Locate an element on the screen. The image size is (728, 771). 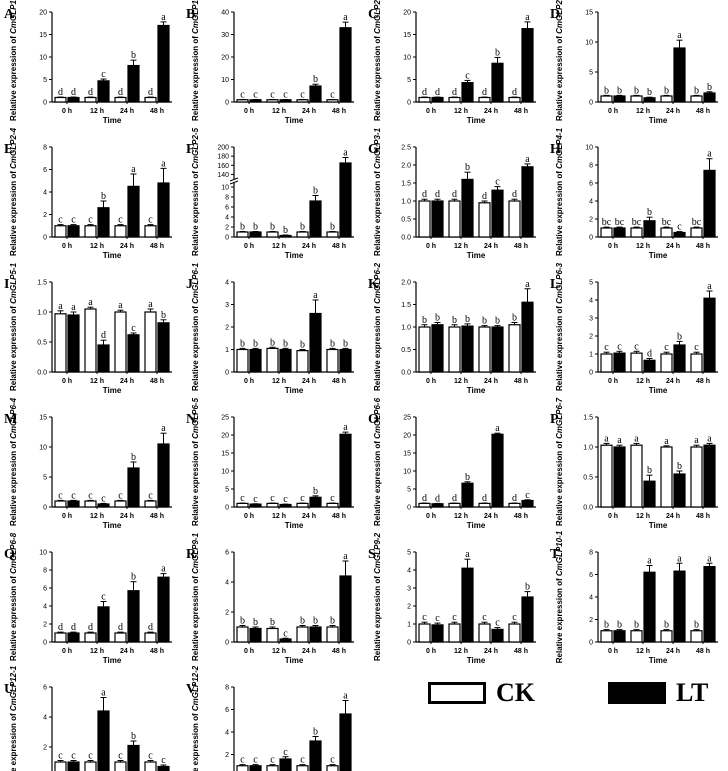
y-tick-label: 30 is located at coordinates (225, 35).